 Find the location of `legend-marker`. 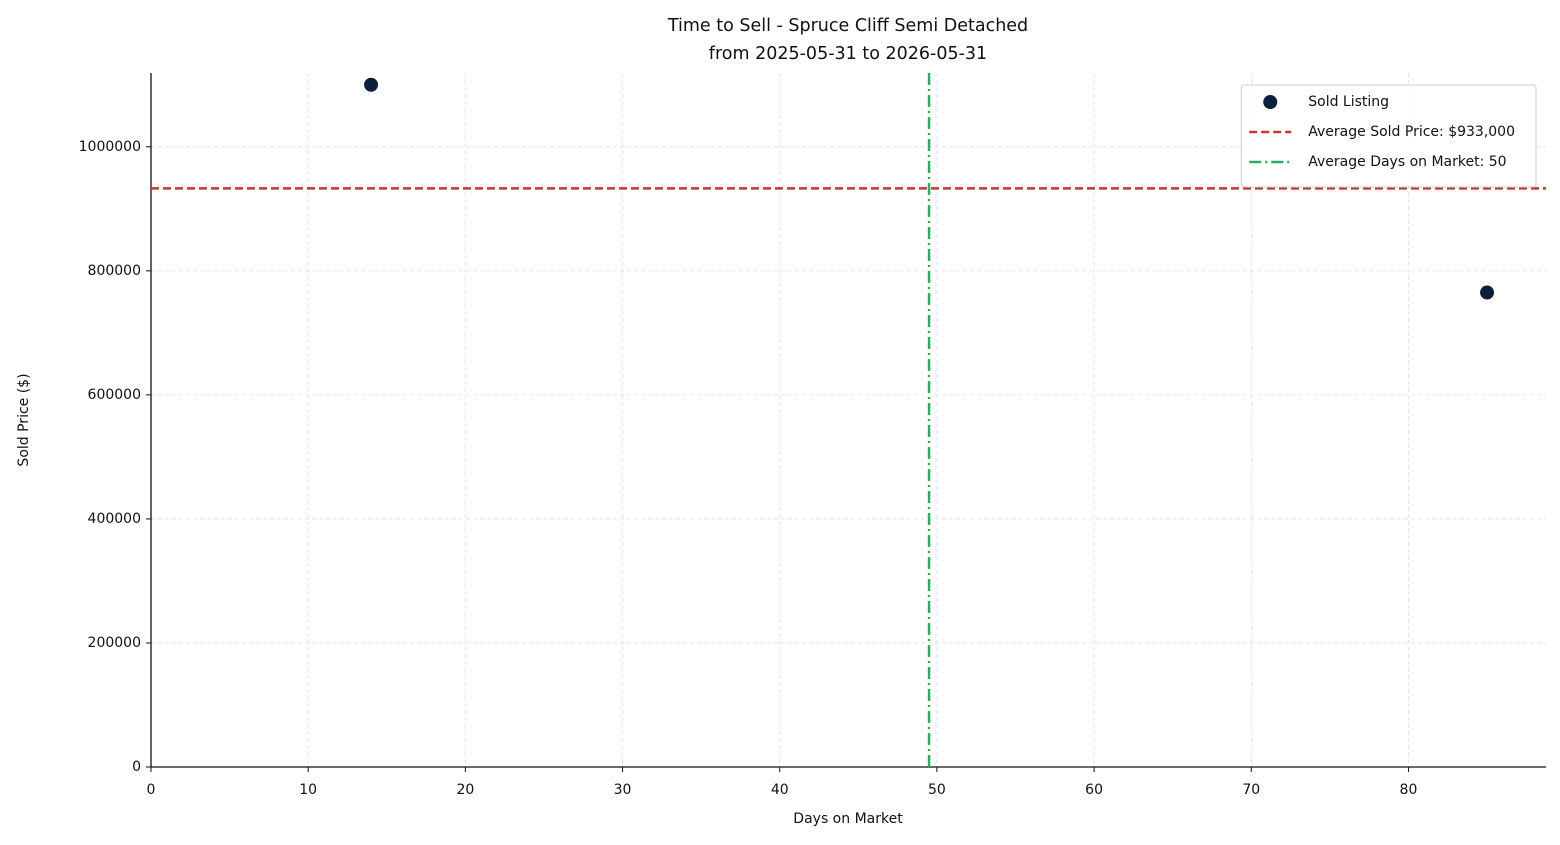

legend-marker is located at coordinates (1270, 102).